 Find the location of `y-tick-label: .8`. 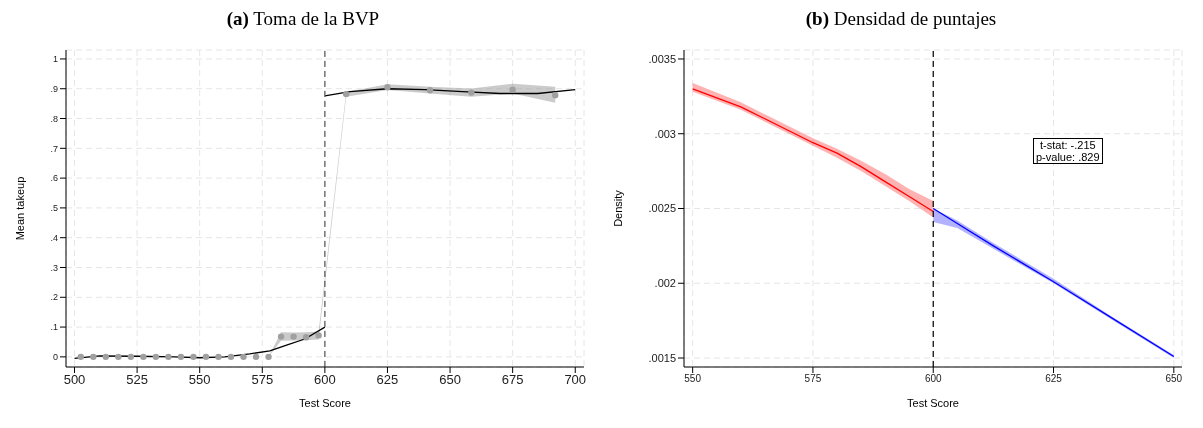

y-tick-label: .8 is located at coordinates (54, 118).